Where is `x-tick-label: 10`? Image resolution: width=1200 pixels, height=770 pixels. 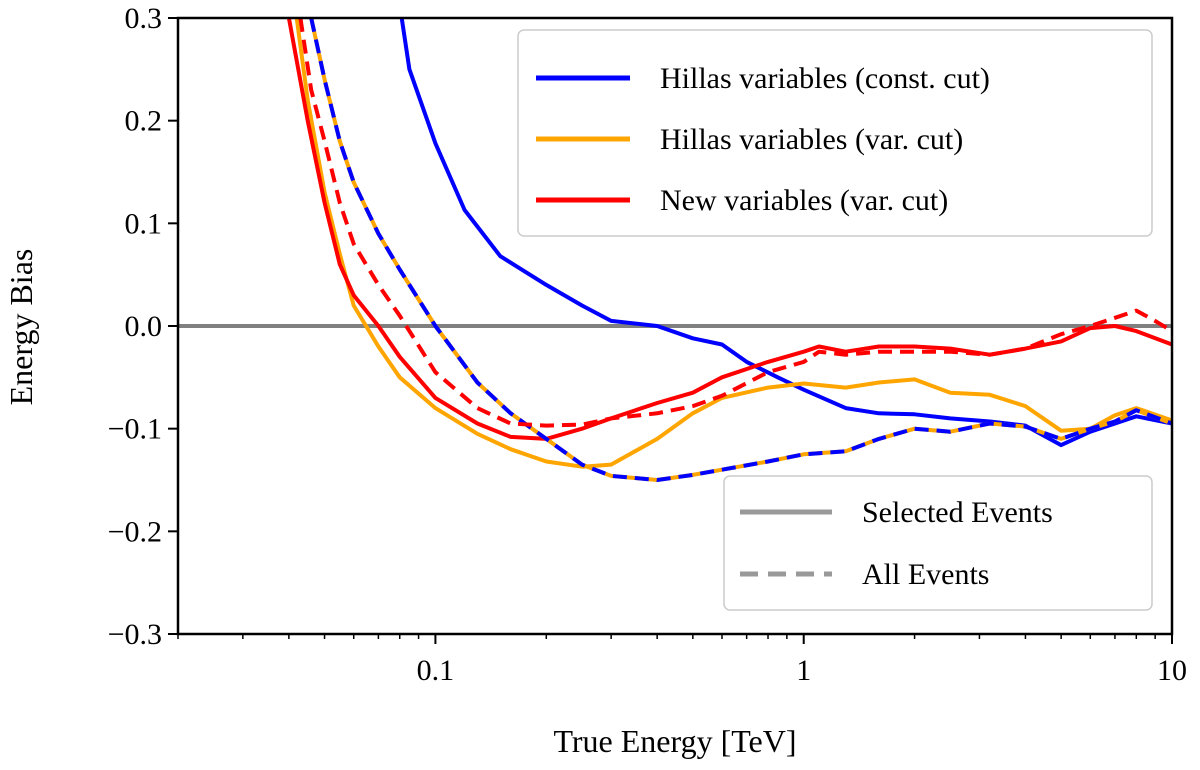 x-tick-label: 10 is located at coordinates (1172, 670).